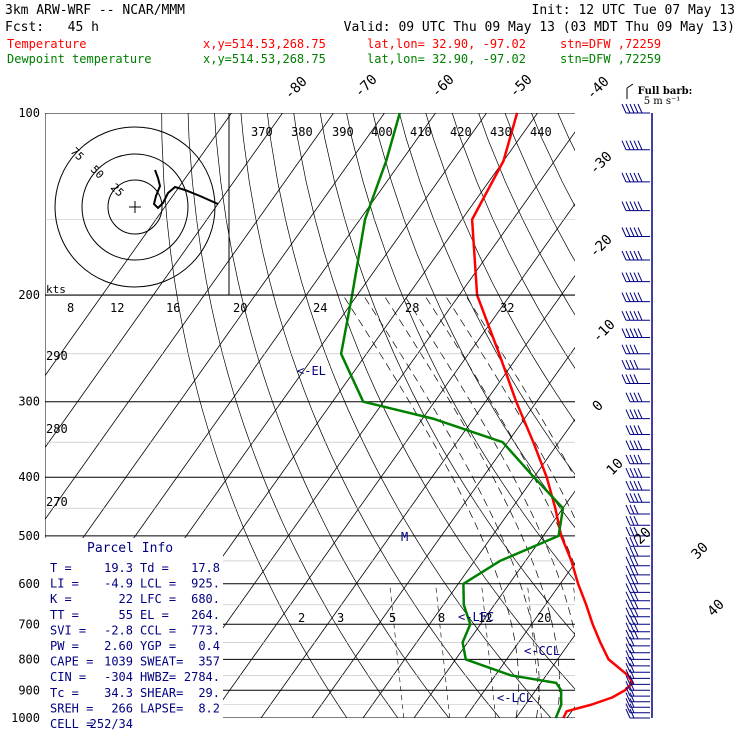 This screenshot has height=740, width=740. I want to click on mixing-ratio-label: 32, so click(507, 308).